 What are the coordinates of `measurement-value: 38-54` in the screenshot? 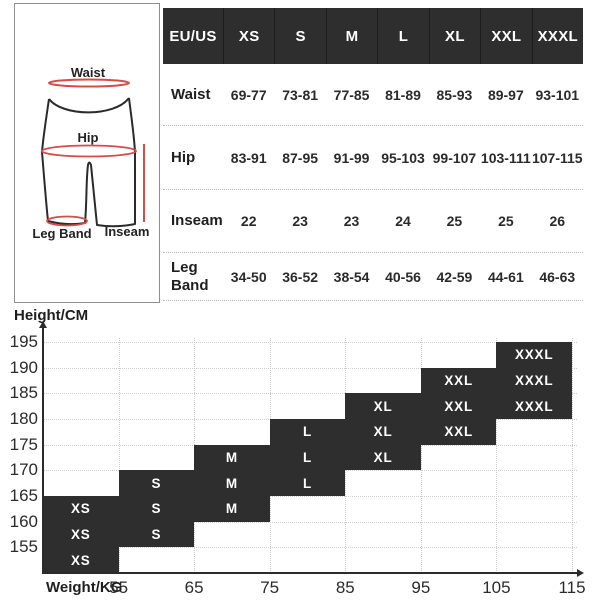 It's located at (351, 276).